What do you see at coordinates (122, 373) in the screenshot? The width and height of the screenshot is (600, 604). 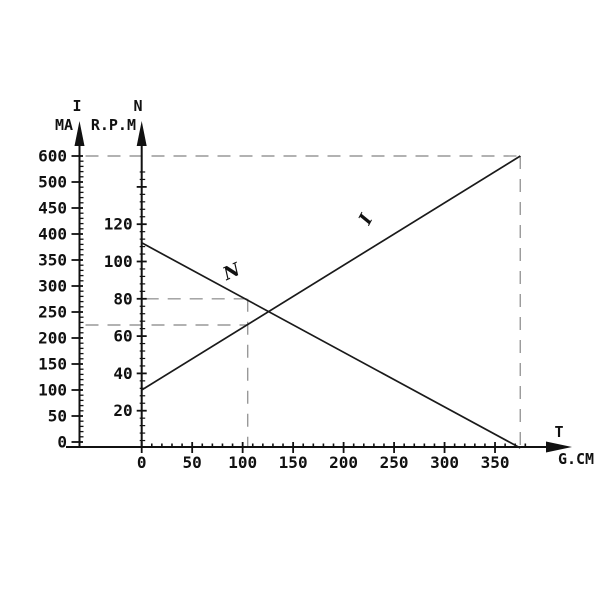 I see `inner-tick-label: 40` at bounding box center [122, 373].